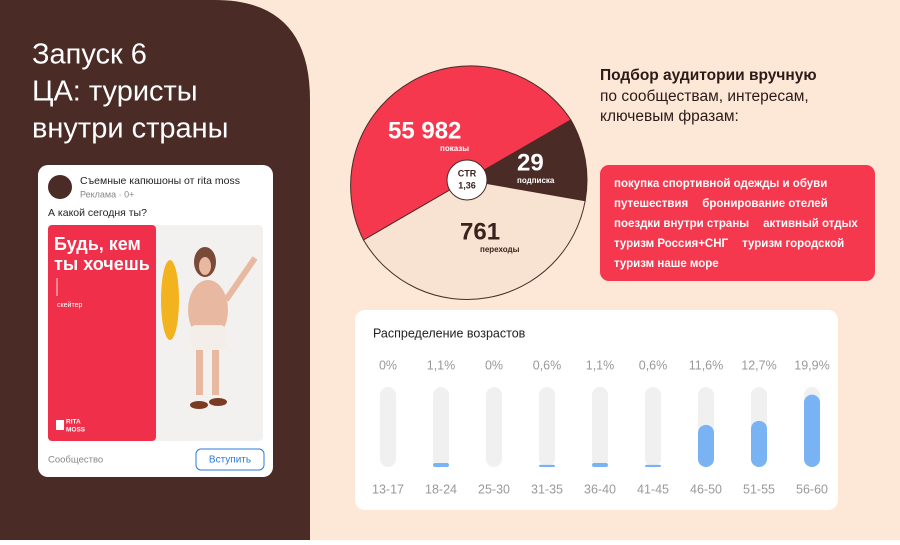  I want to click on x-tick-label: 18-24, so click(441, 489).